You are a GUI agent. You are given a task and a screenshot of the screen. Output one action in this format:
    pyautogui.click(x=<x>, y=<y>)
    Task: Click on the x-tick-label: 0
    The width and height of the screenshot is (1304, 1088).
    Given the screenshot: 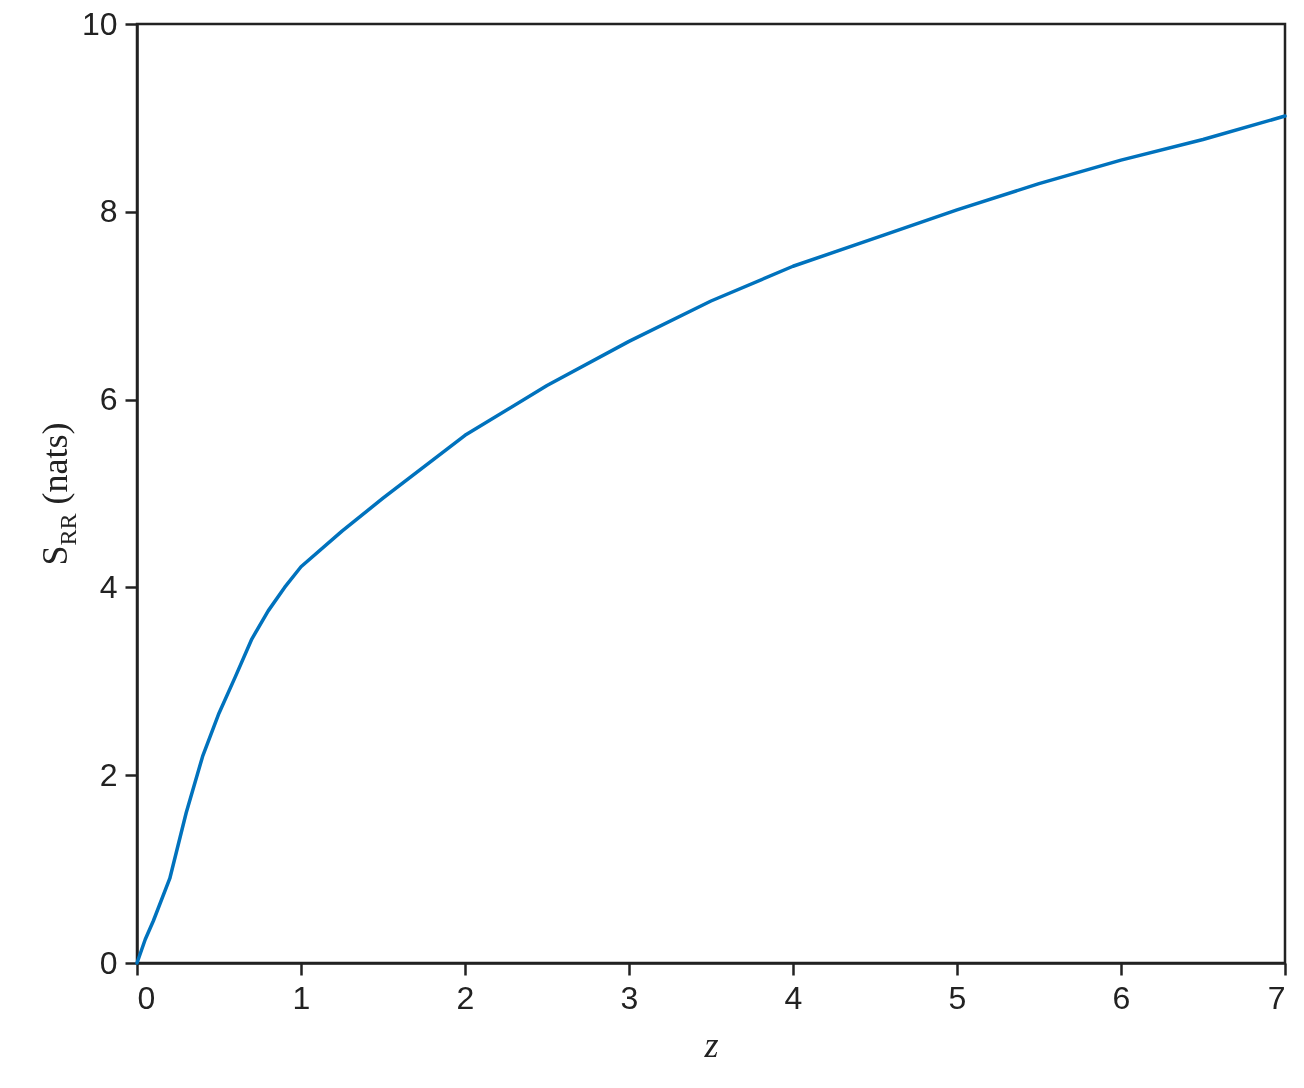 What is the action you would take?
    pyautogui.click(x=146, y=997)
    